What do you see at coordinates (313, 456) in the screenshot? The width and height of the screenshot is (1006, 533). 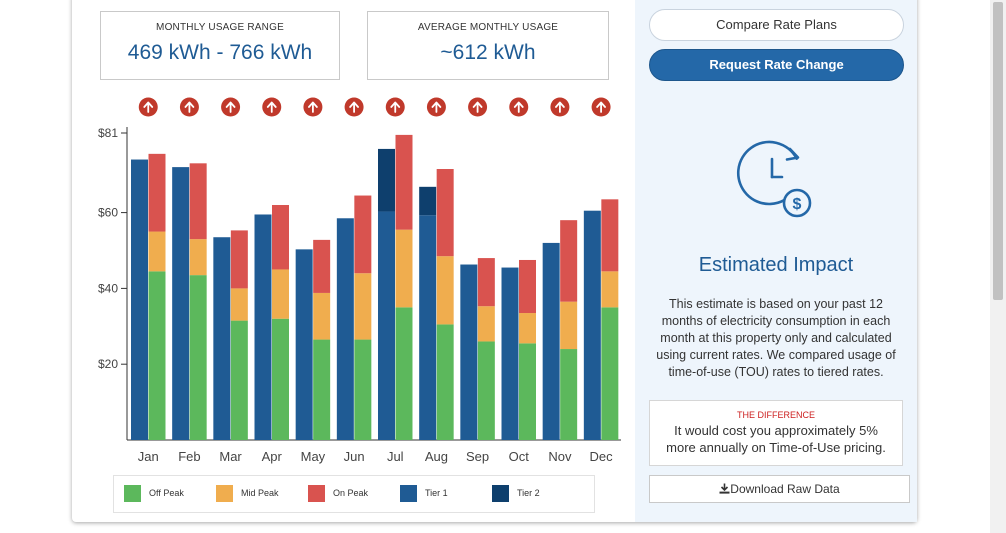 I see `x-tick-label: May` at bounding box center [313, 456].